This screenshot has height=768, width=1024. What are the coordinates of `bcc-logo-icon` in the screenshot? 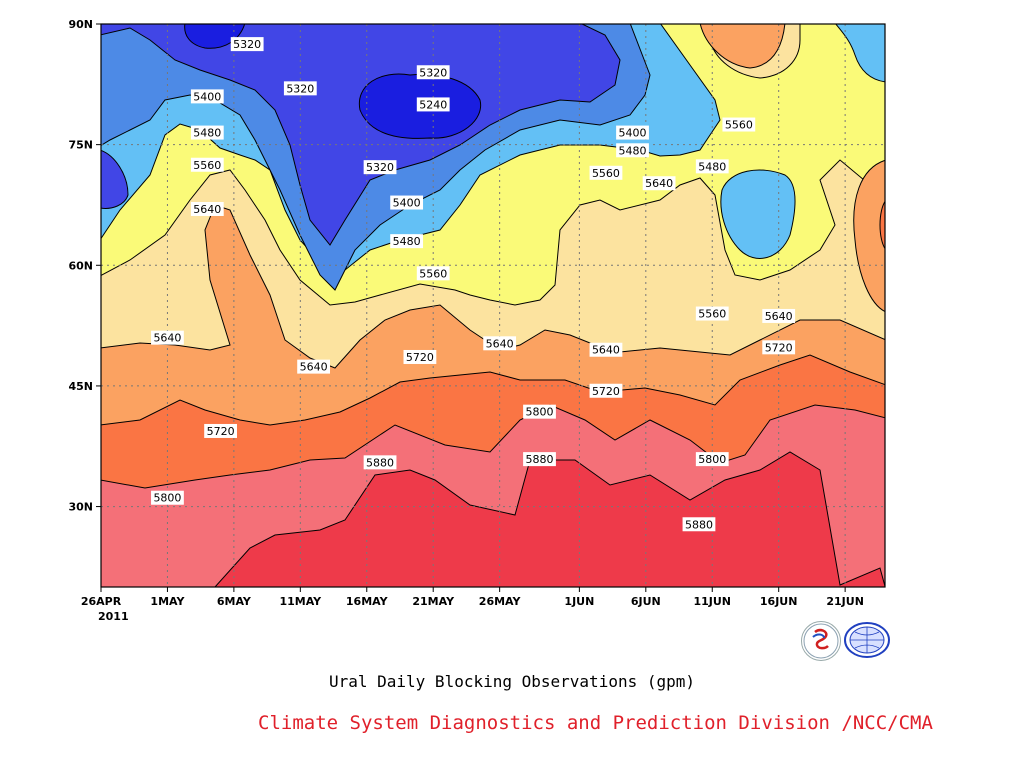 It's located at (821, 641).